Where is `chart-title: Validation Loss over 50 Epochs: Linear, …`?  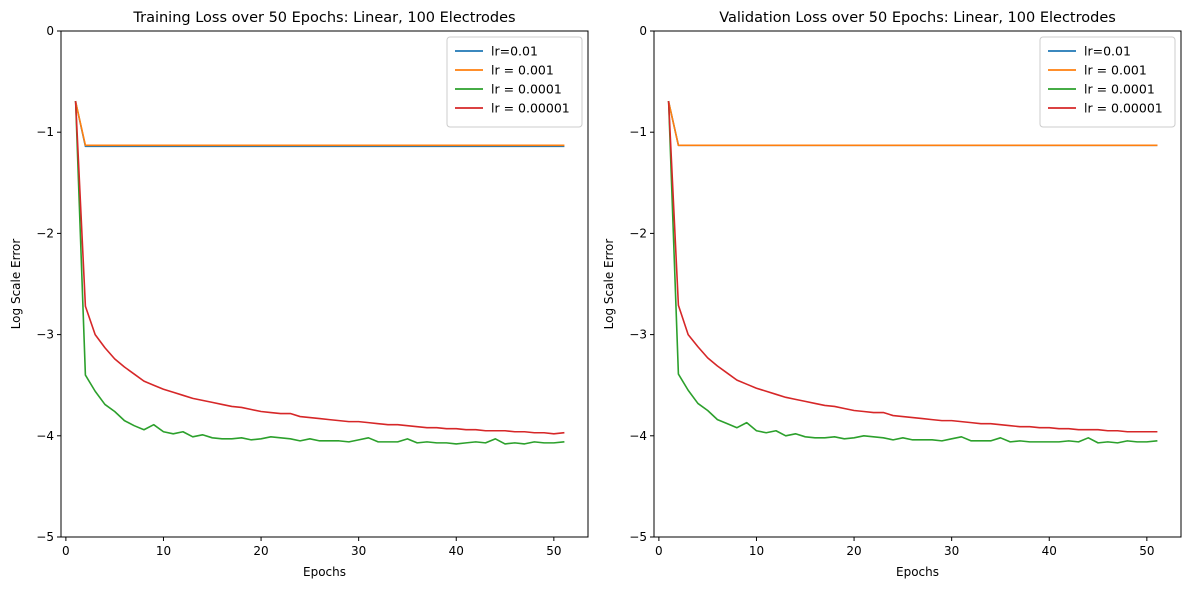
chart-title: Validation Loss over 50 Epochs: Linear, … is located at coordinates (917, 18).